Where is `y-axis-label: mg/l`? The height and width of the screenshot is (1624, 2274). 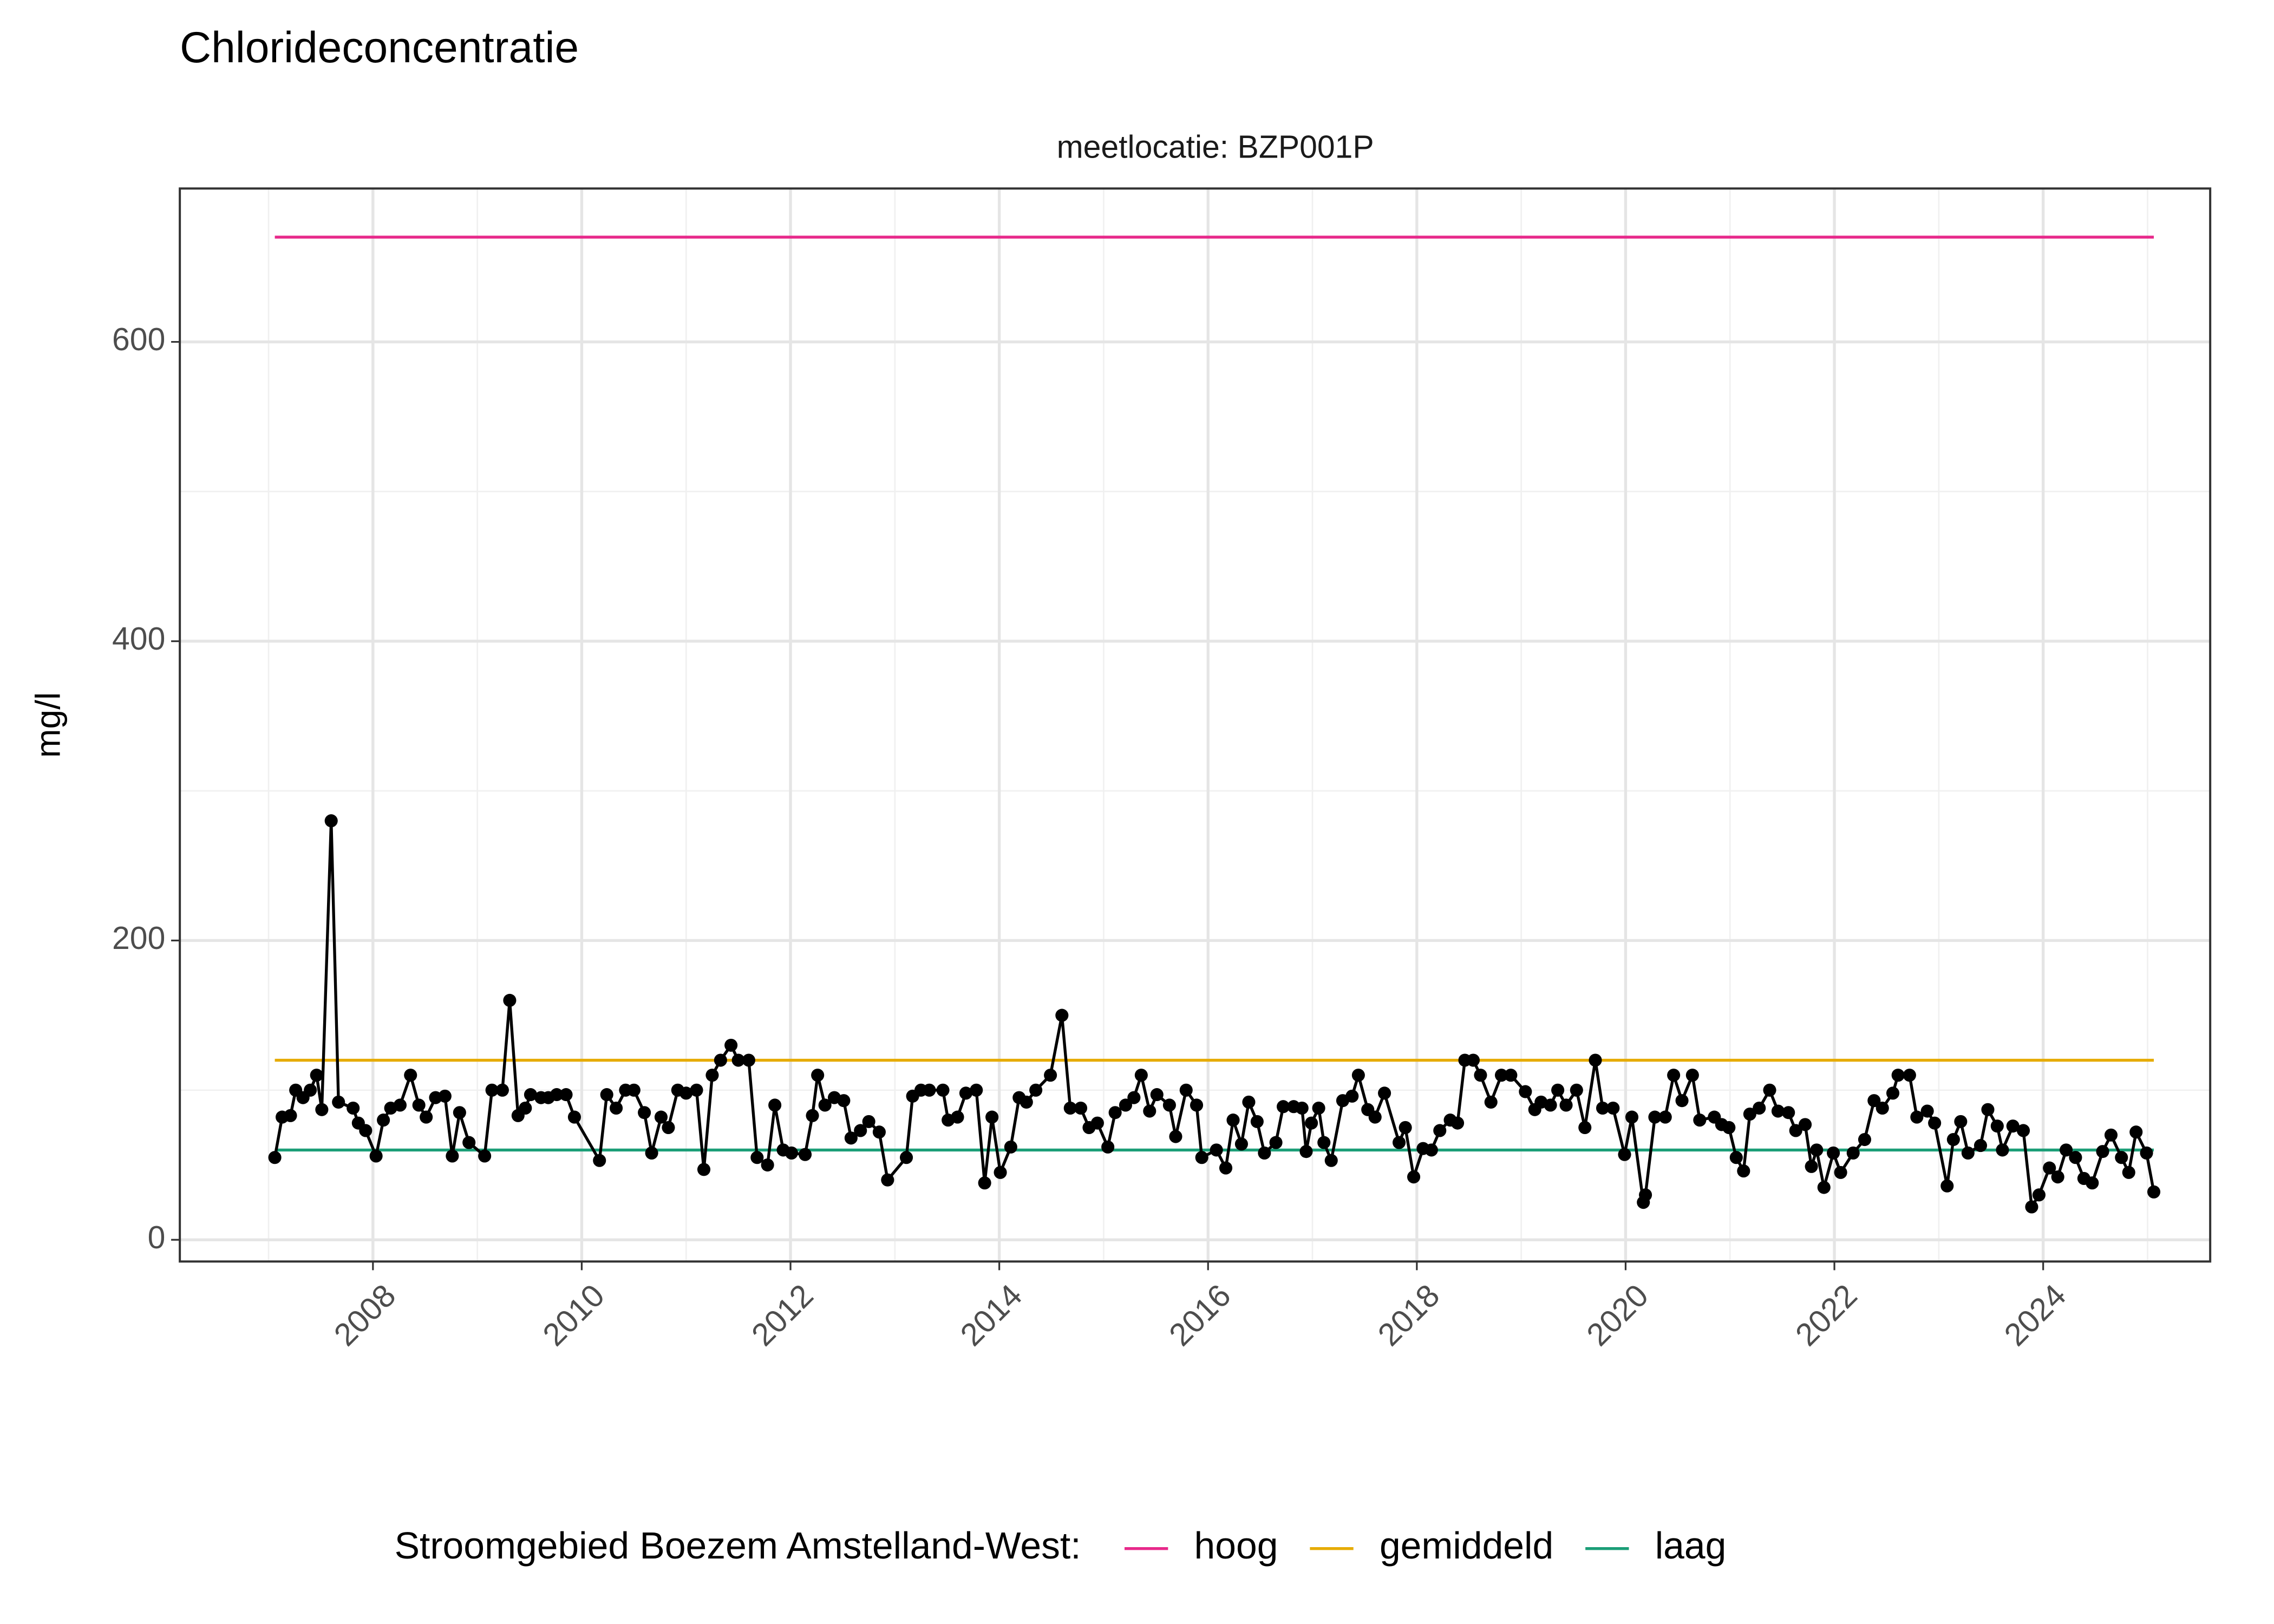 y-axis-label: mg/l is located at coordinates (48, 725).